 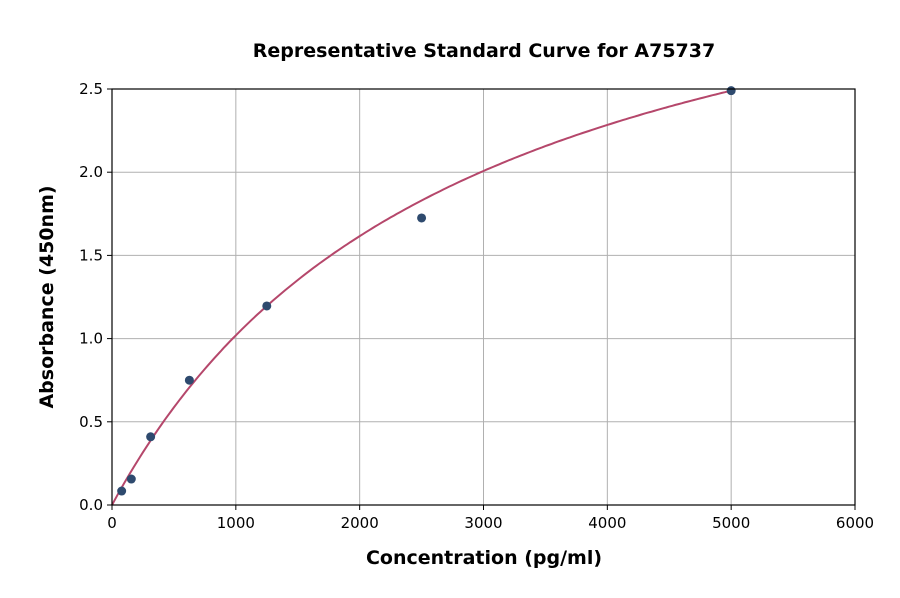 What do you see at coordinates (47, 296) in the screenshot?
I see `y-axis-label: Absorbance (450nm)` at bounding box center [47, 296].